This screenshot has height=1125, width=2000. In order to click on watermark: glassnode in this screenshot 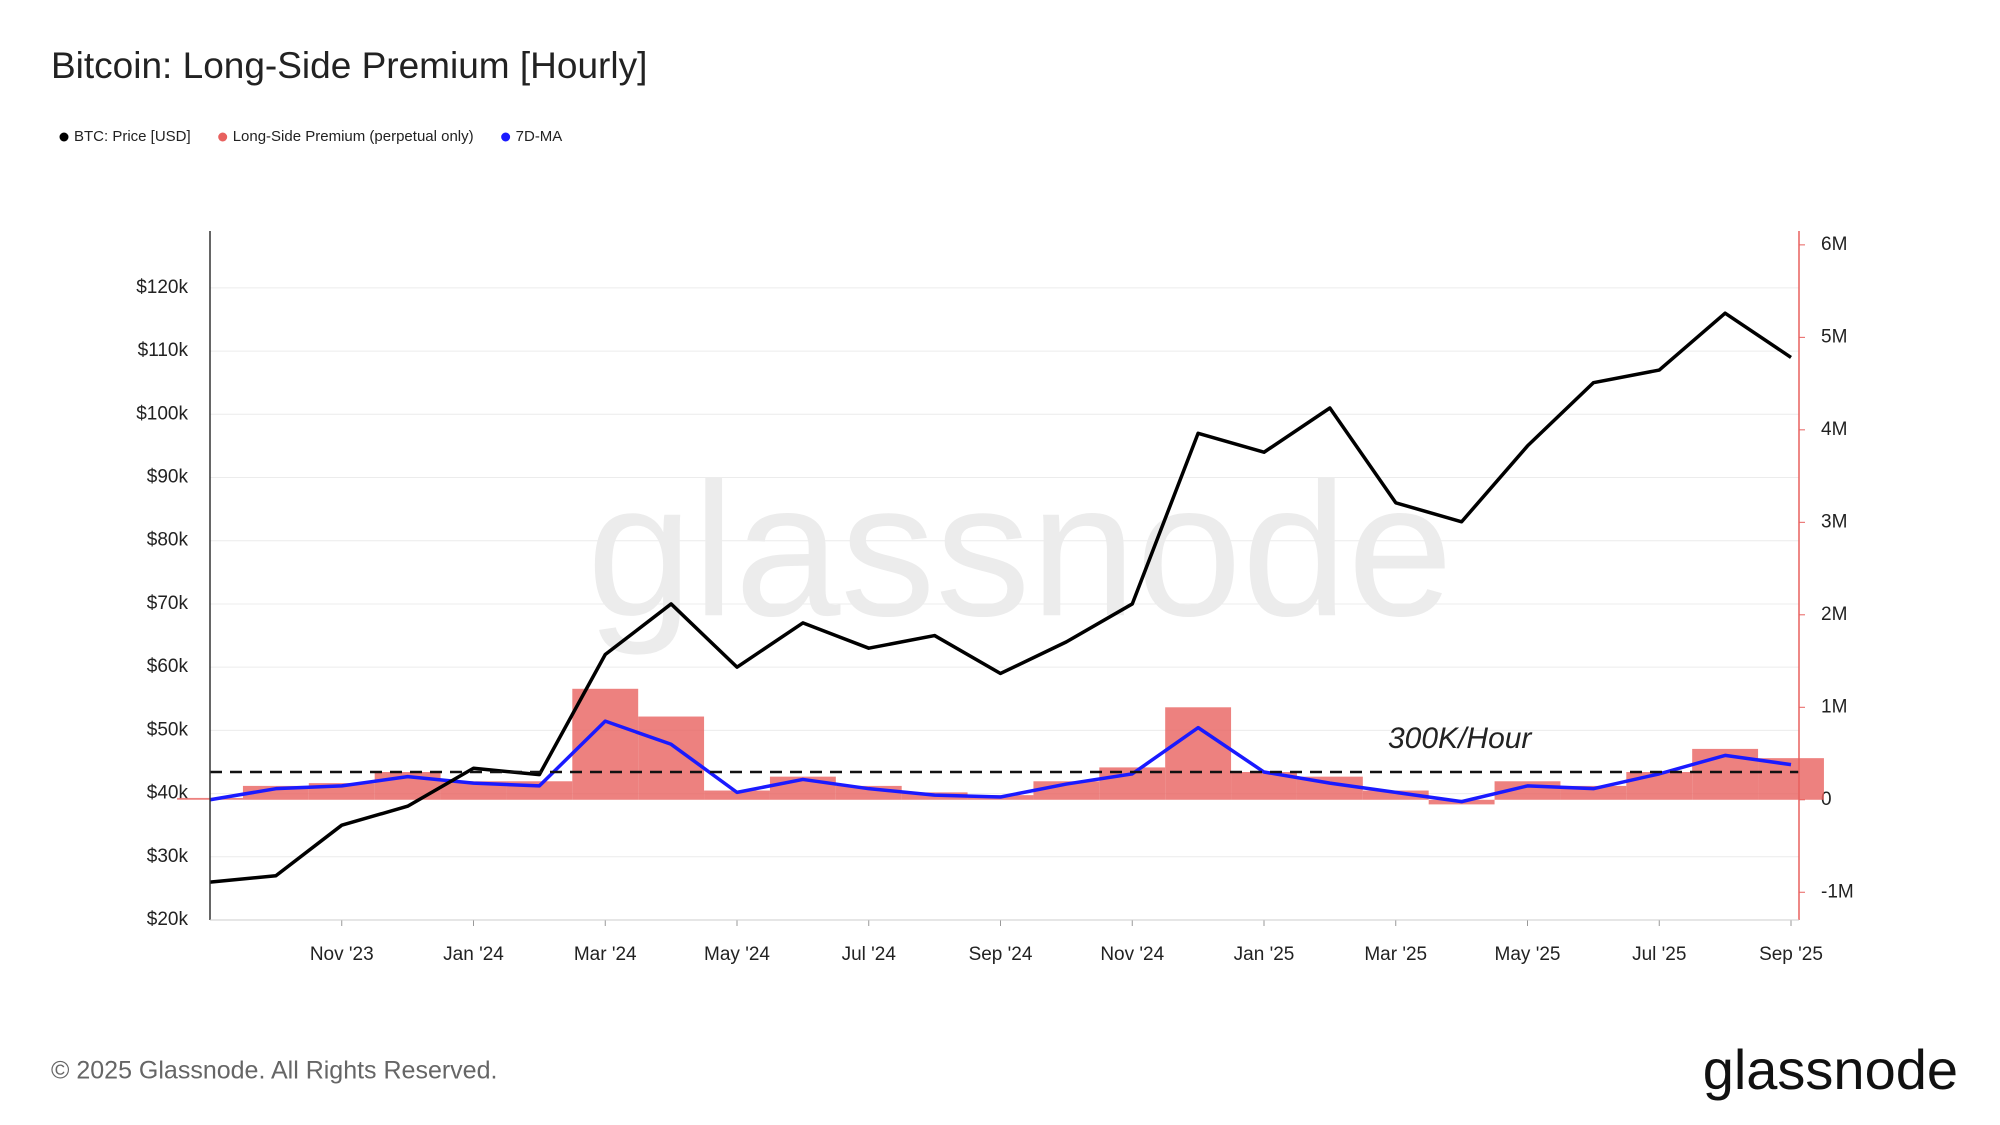, I will do `click(1020, 550)`.